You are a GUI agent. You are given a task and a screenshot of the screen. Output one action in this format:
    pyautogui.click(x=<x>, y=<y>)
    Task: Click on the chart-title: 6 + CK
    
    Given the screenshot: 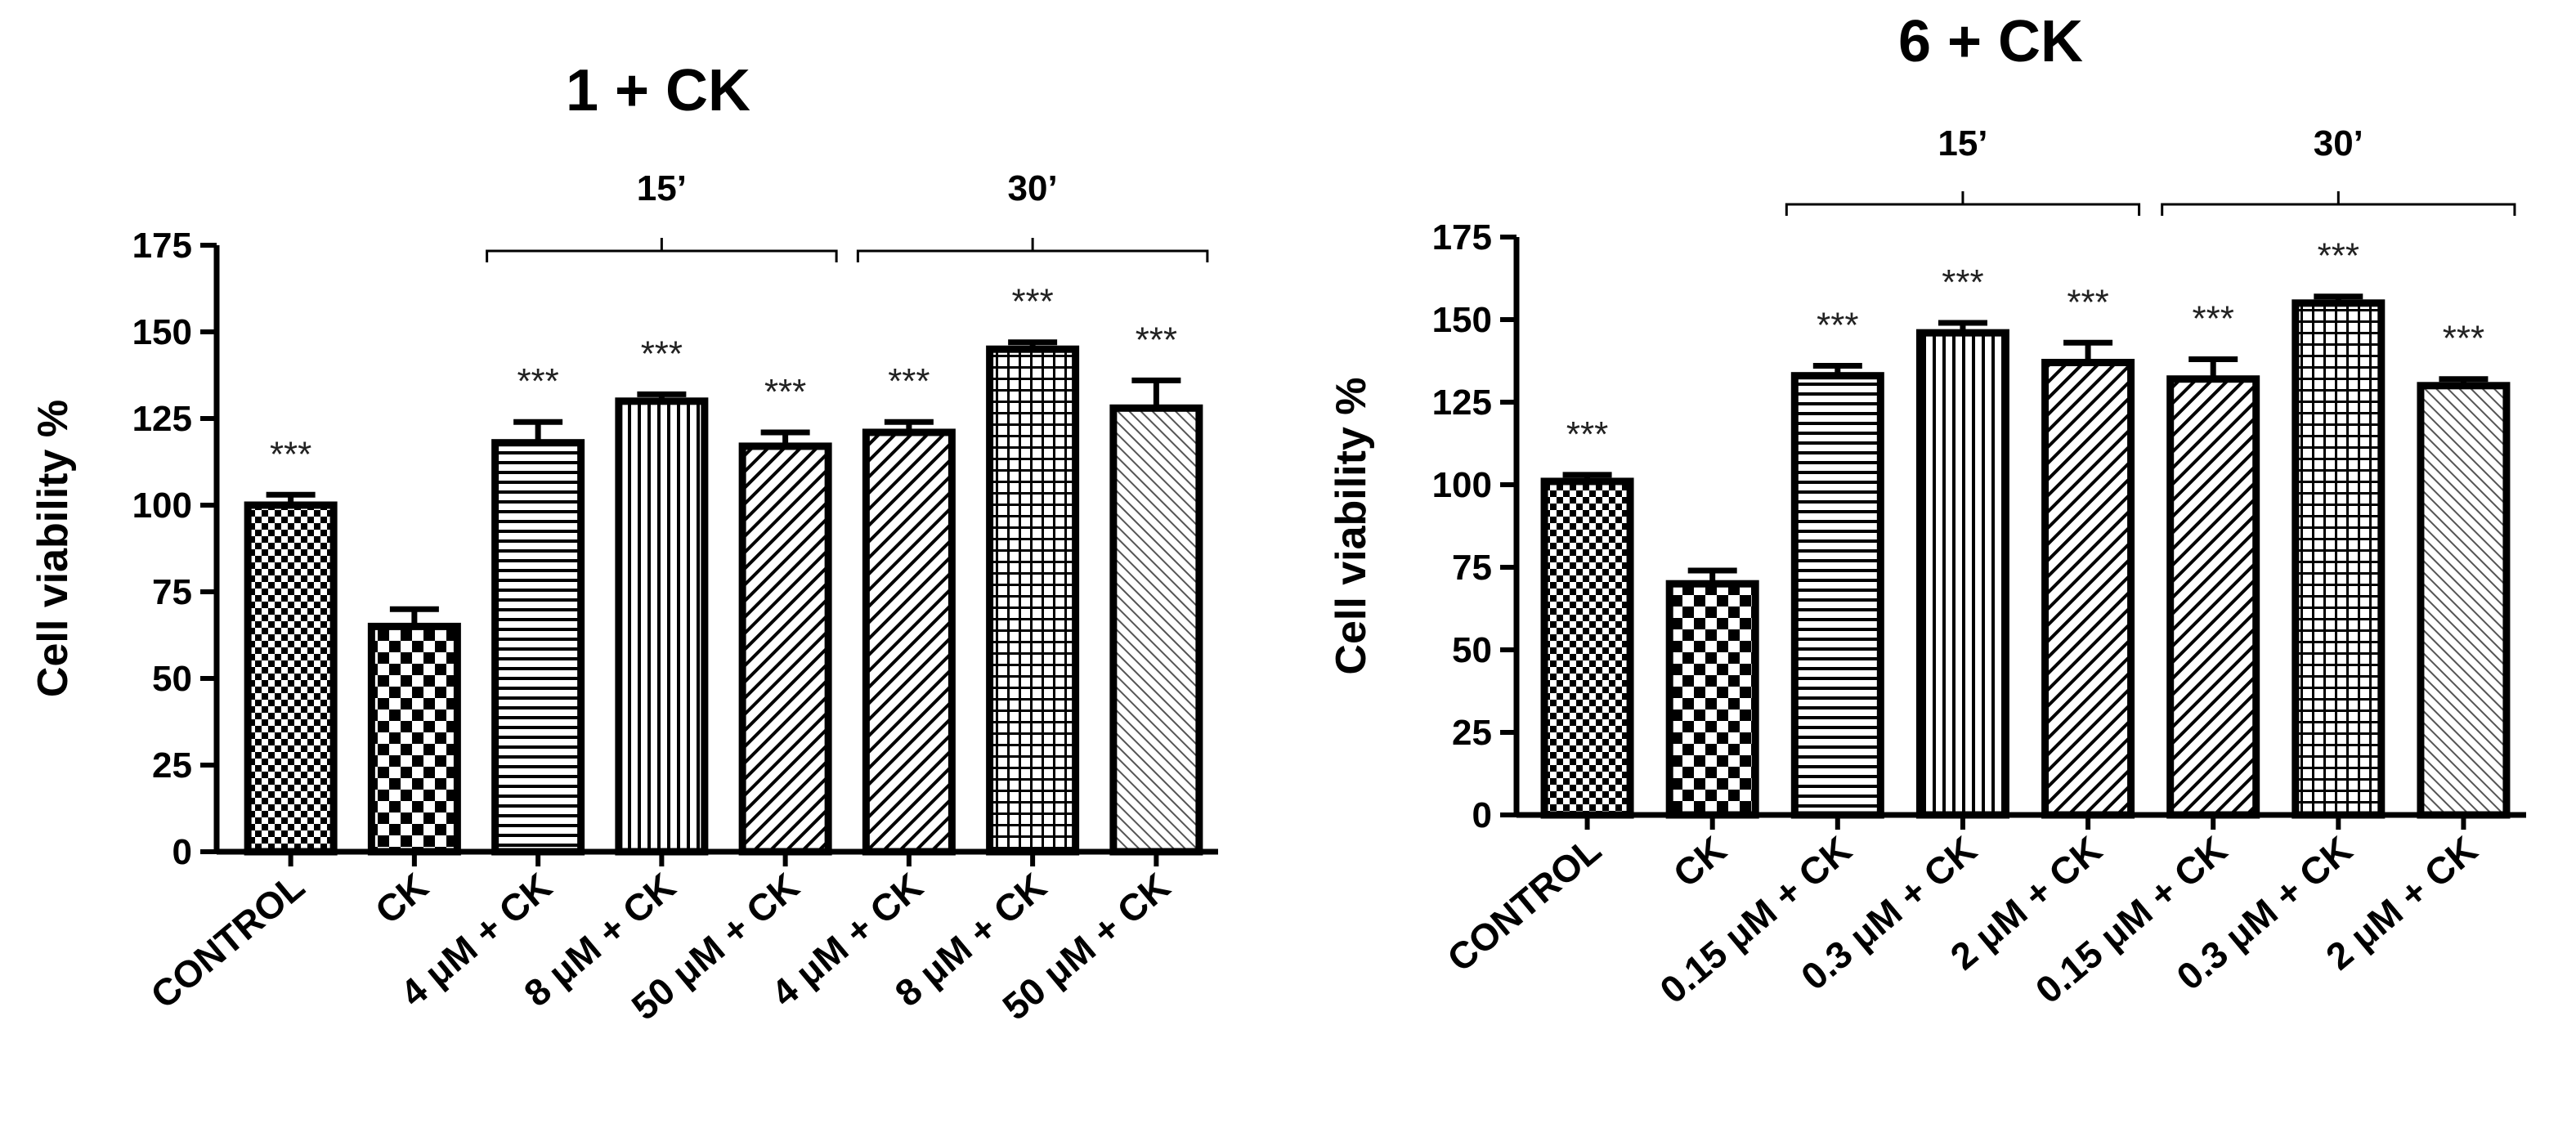 What is the action you would take?
    pyautogui.click(x=1990, y=41)
    